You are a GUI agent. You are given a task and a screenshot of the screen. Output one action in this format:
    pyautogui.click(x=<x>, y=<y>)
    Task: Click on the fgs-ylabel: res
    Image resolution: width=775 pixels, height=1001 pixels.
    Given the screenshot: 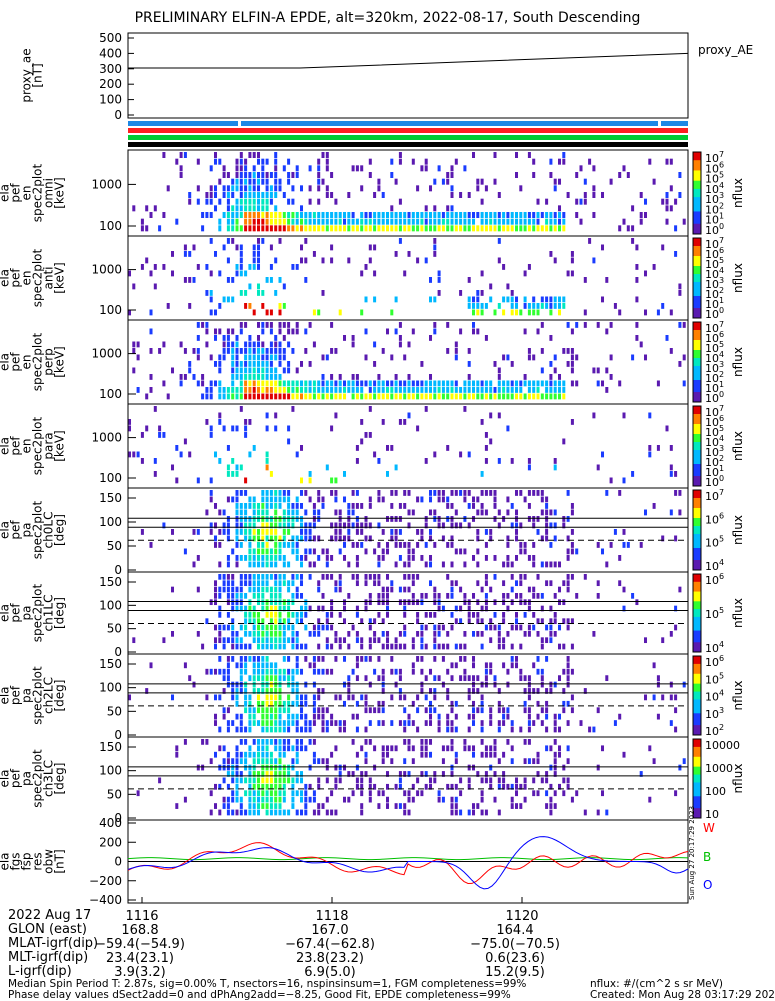 What is the action you would take?
    pyautogui.click(x=38, y=861)
    